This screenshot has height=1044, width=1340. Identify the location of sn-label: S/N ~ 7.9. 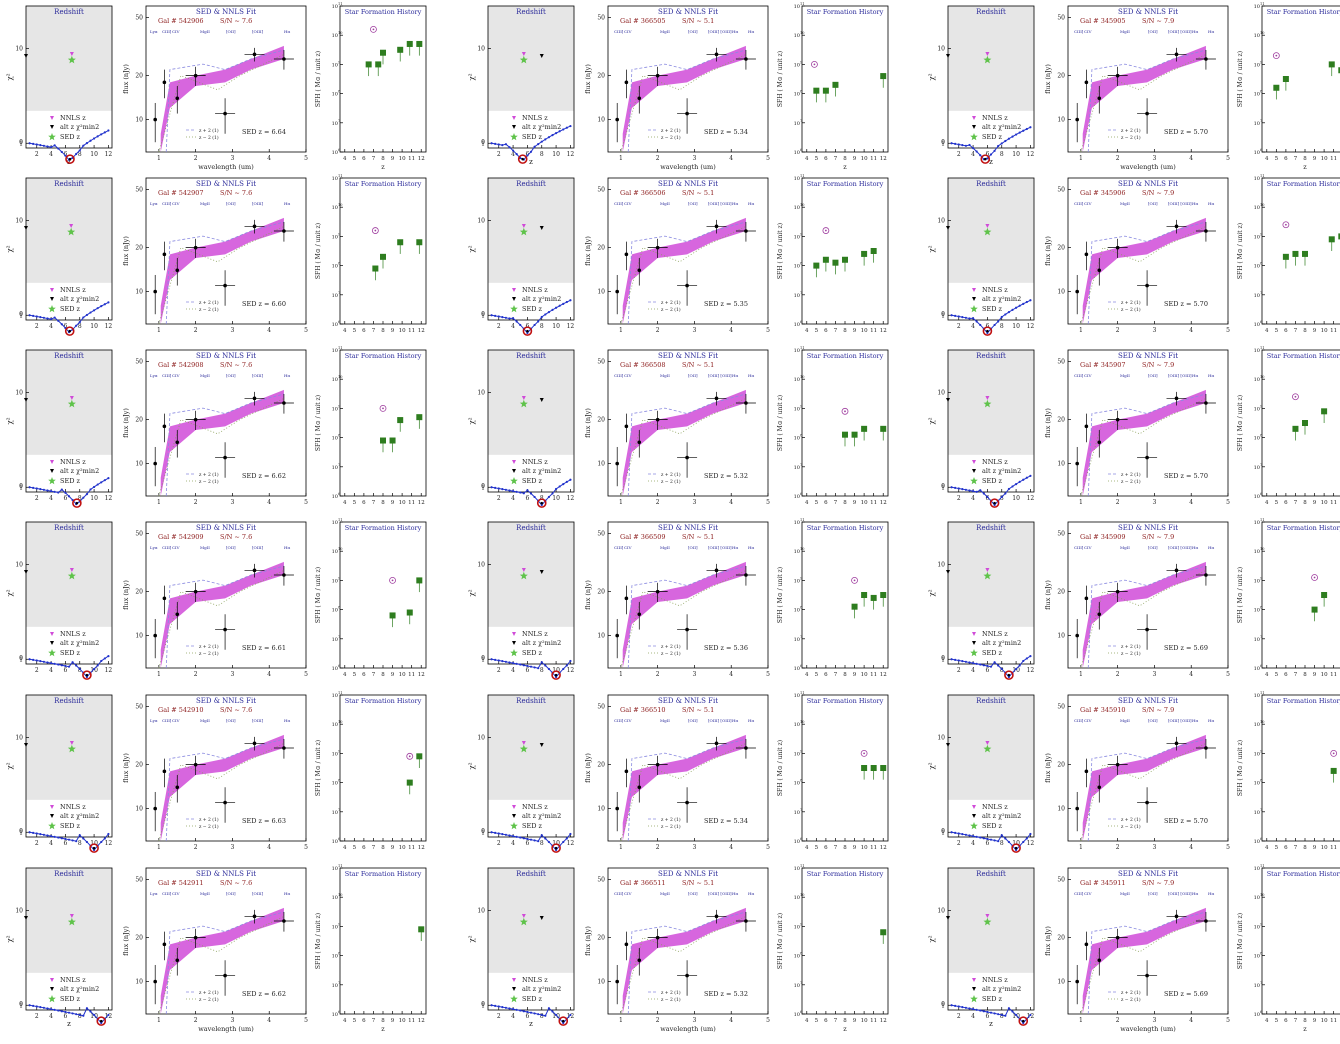
(1158, 21).